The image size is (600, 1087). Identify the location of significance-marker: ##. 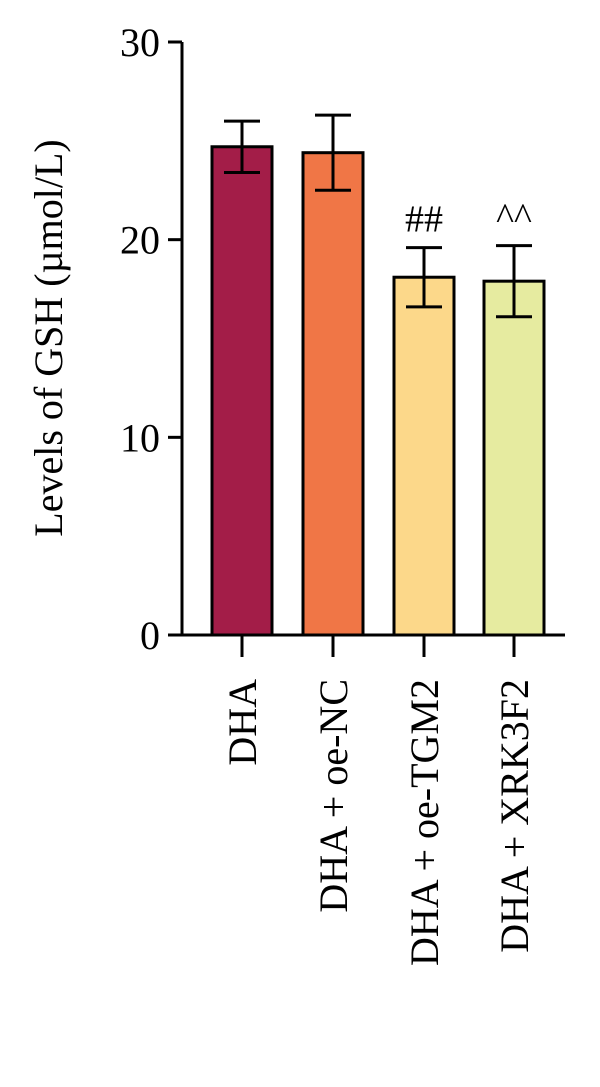
(424, 220).